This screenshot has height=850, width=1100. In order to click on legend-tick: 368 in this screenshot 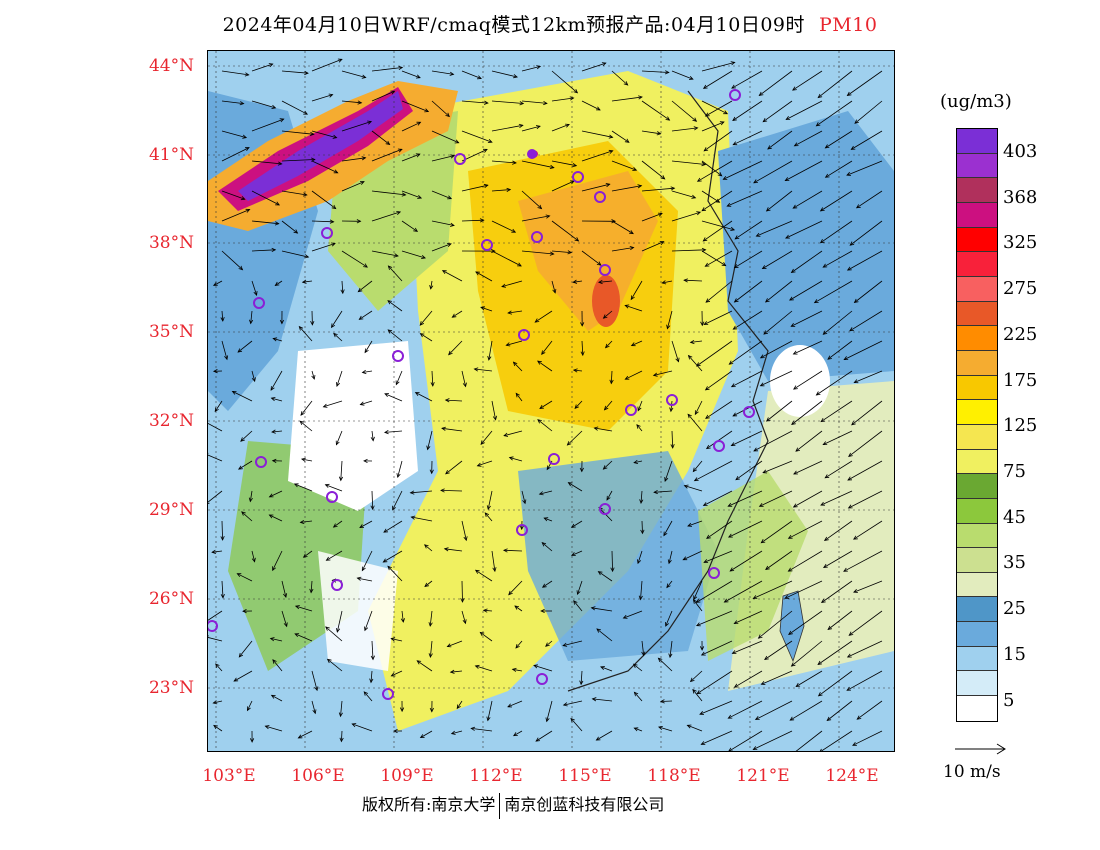, I will do `click(1020, 197)`.